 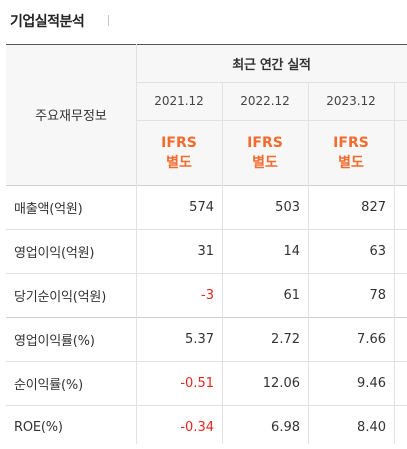 What do you see at coordinates (281, 383) in the screenshot?
I see `table-cell: 12.06` at bounding box center [281, 383].